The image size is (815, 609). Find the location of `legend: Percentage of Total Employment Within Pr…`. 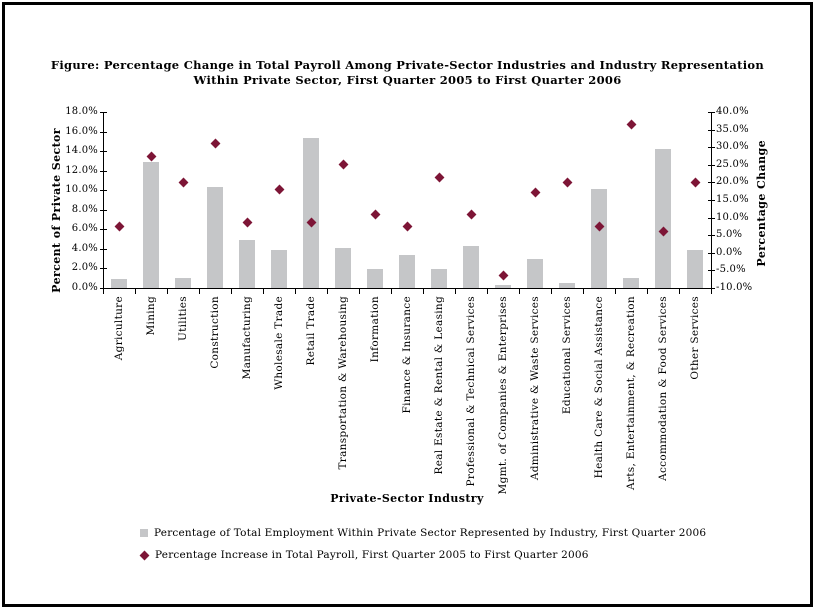

legend: Percentage of Total Employment Within Pr… is located at coordinates (422, 544).